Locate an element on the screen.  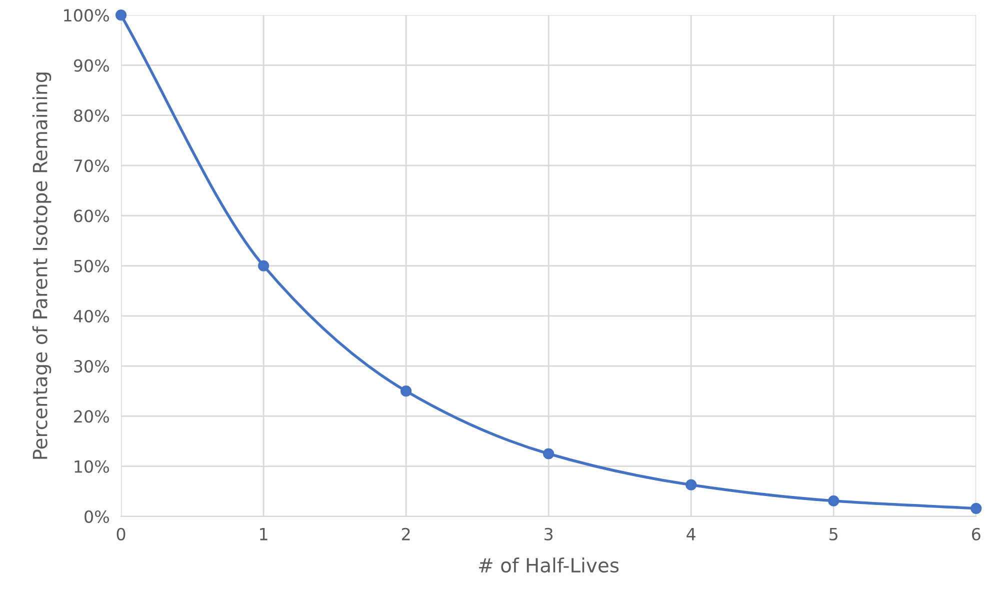
x-tick-label: 5 is located at coordinates (834, 534).